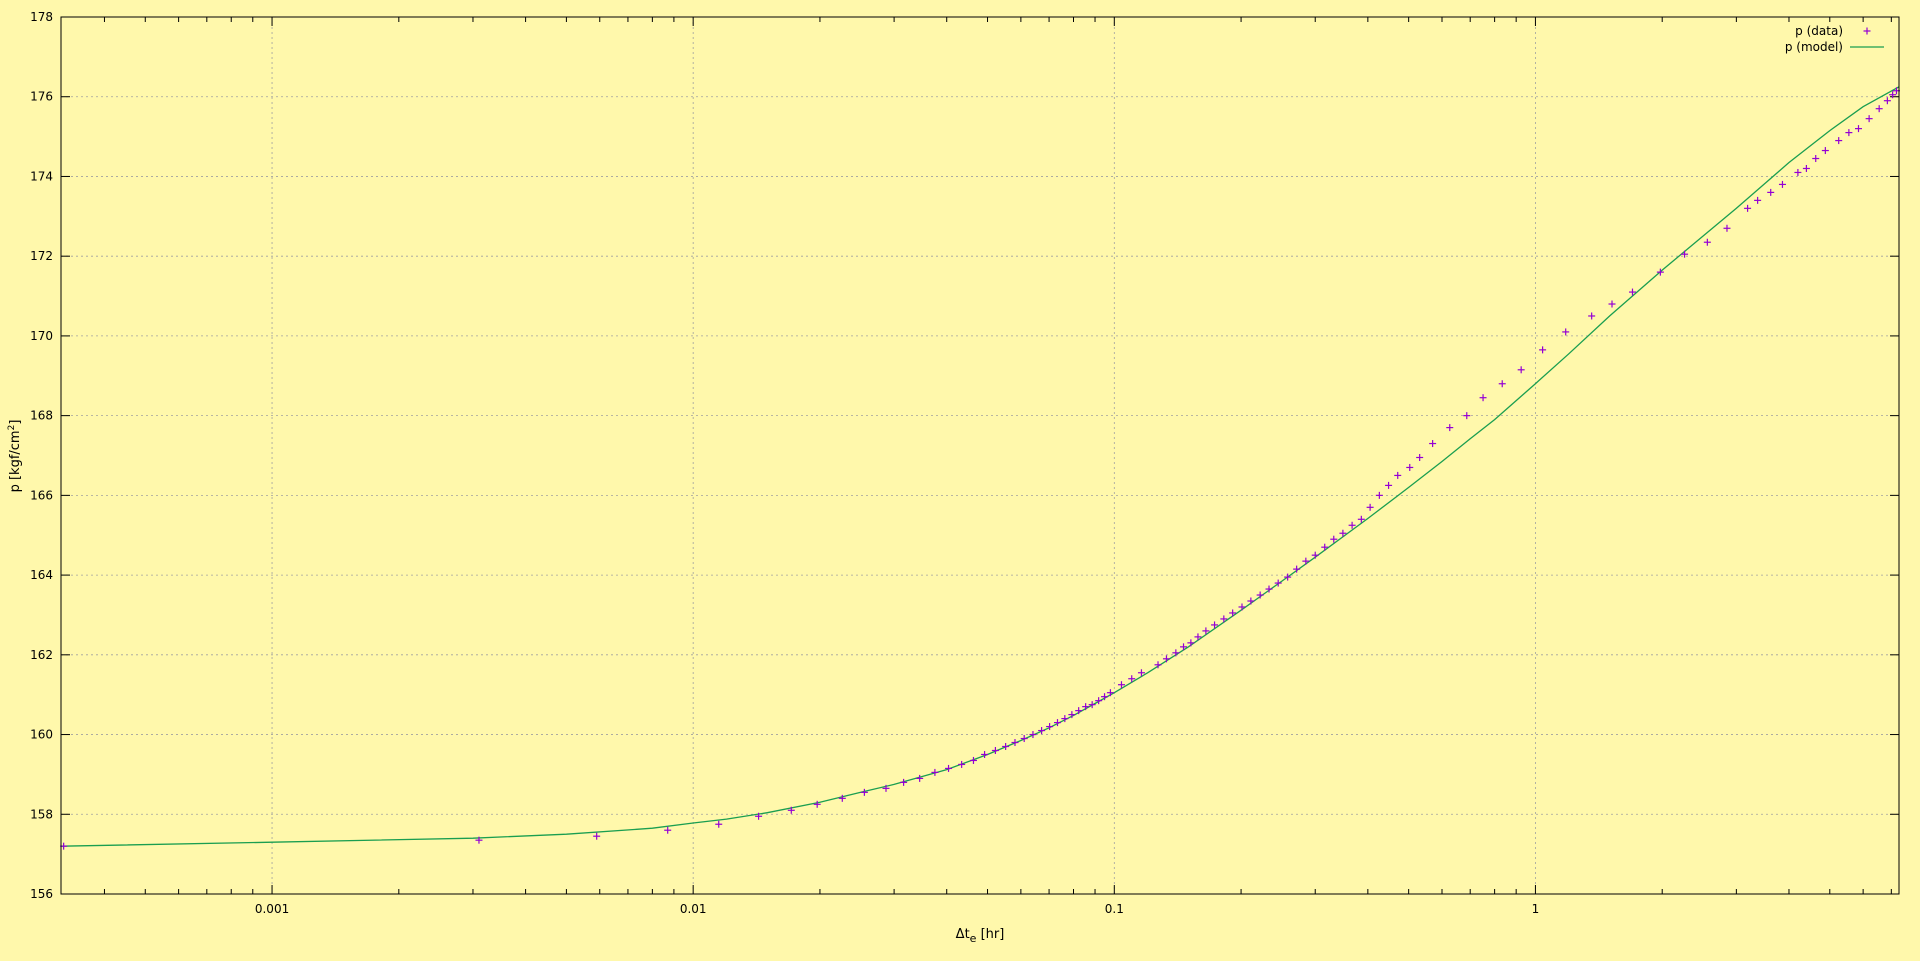  I want to click on y-axis-label-rest: ], so click(15, 422).